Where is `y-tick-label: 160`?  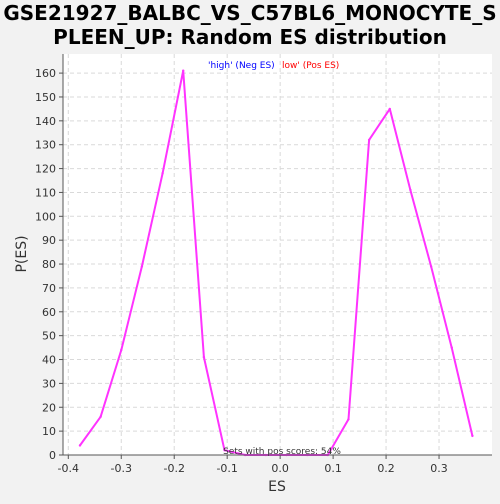 y-tick-label: 160 is located at coordinates (45, 73).